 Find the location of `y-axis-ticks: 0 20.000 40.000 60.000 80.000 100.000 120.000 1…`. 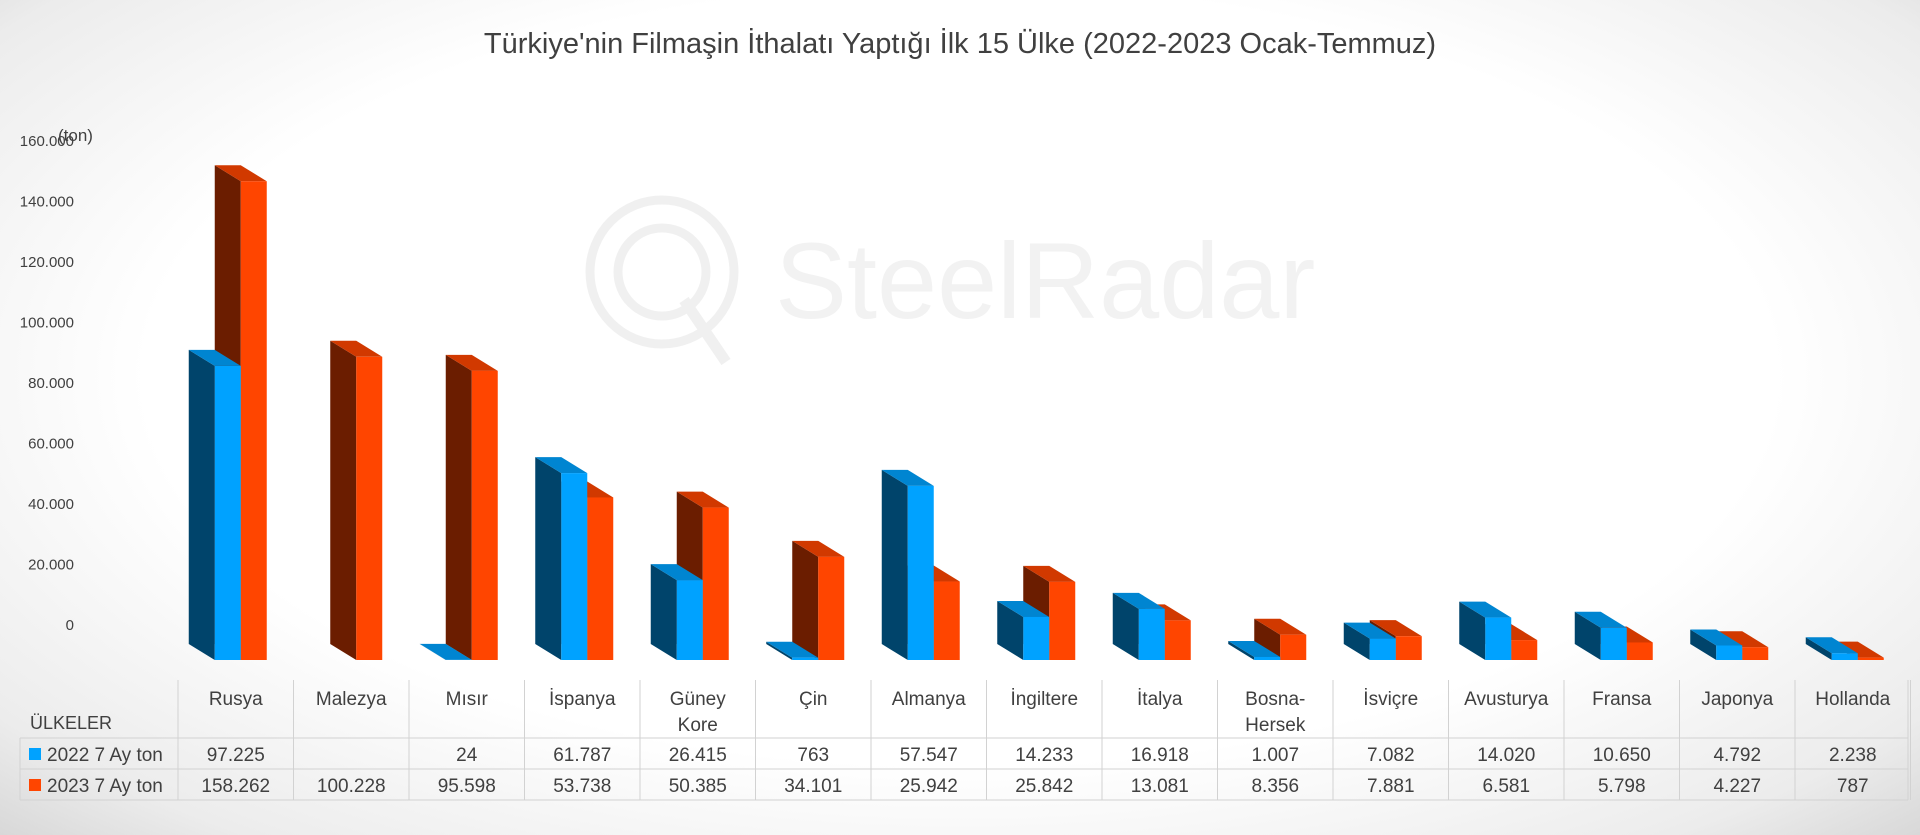

y-axis-ticks: 0 20.000 40.000 60.000 80.000 100.000 120.000 1… is located at coordinates (47, 383).